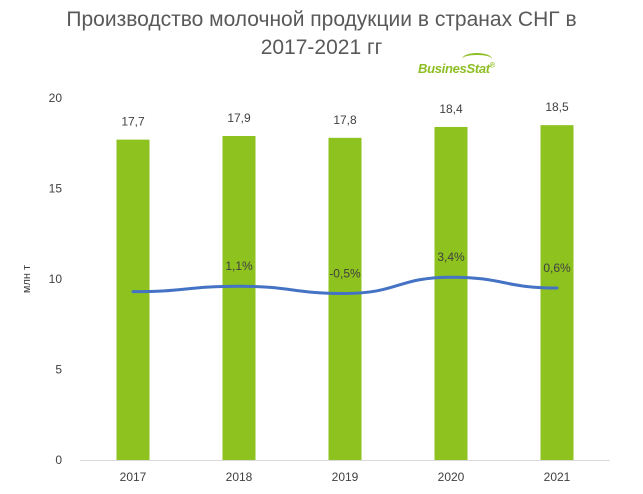 The height and width of the screenshot is (494, 643). What do you see at coordinates (557, 107) in the screenshot?
I see `bar-data-label: 18,5` at bounding box center [557, 107].